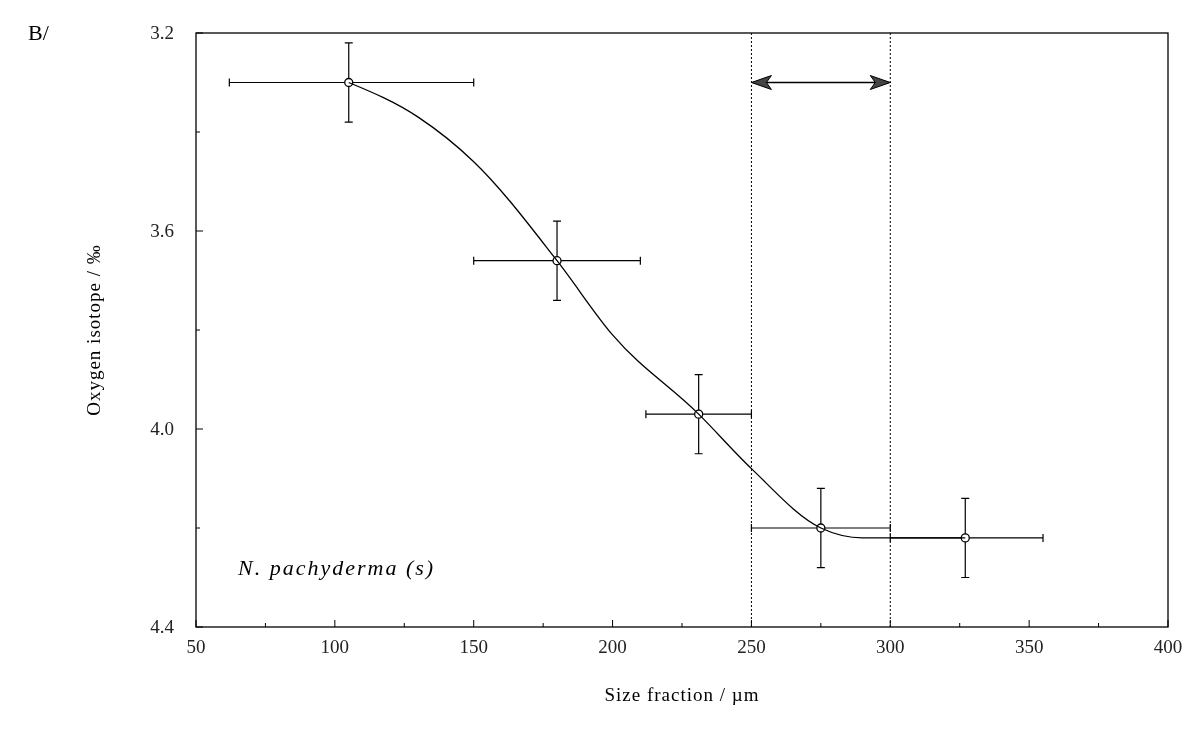 This screenshot has width=1190, height=733. Describe the element at coordinates (335, 646) in the screenshot. I see `x-tick-label: 100` at that location.